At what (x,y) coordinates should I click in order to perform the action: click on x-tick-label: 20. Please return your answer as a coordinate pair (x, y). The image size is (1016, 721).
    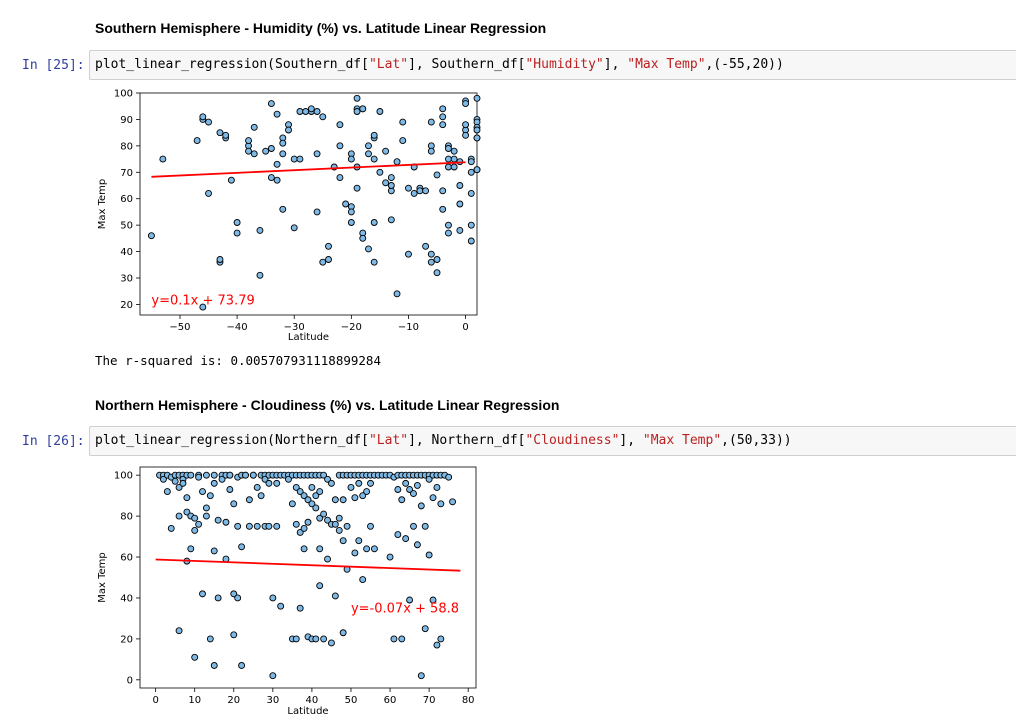
    Looking at the image, I should click on (233, 700).